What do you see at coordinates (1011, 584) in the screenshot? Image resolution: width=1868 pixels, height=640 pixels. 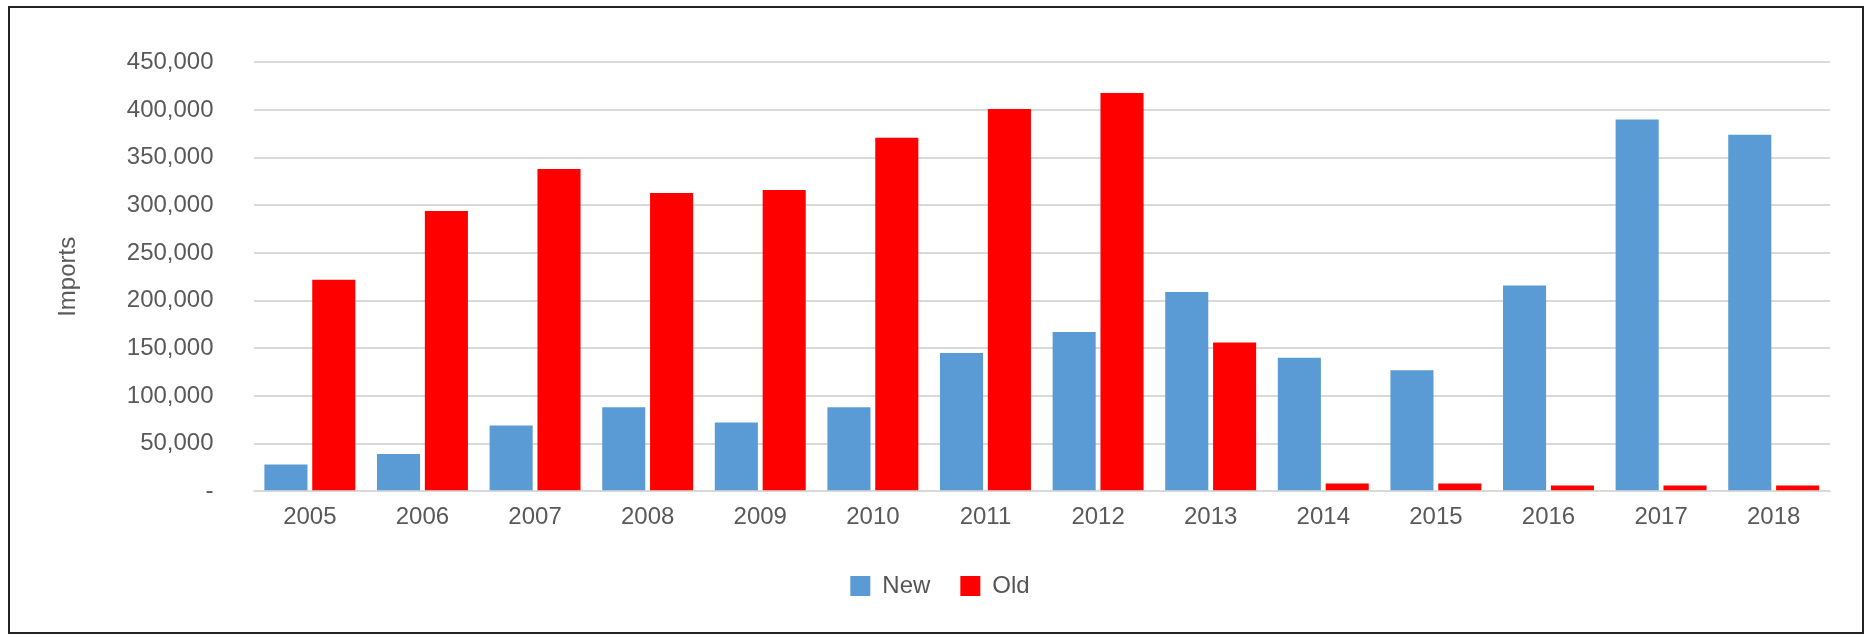 I see `legend-label: Old` at bounding box center [1011, 584].